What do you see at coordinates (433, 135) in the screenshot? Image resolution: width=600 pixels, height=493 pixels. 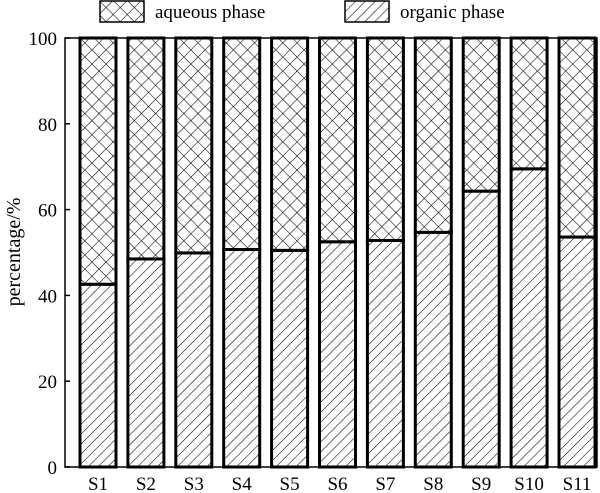 I see `bar-aqueous-phase-S8` at bounding box center [433, 135].